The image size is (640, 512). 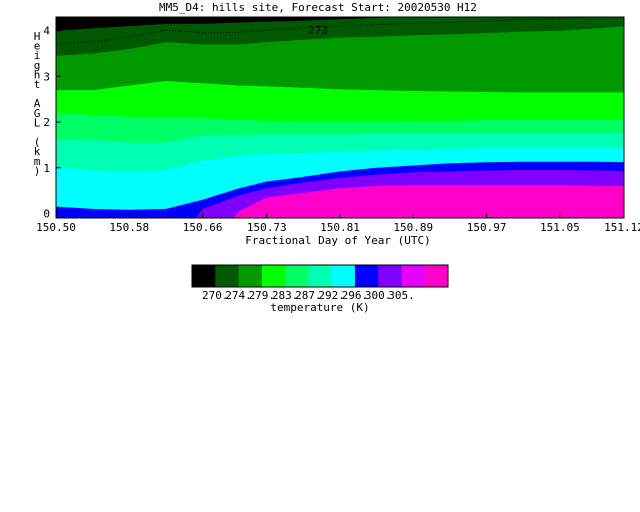 What do you see at coordinates (560, 227) in the screenshot?
I see `x-tick-label: 151.05` at bounding box center [560, 227].